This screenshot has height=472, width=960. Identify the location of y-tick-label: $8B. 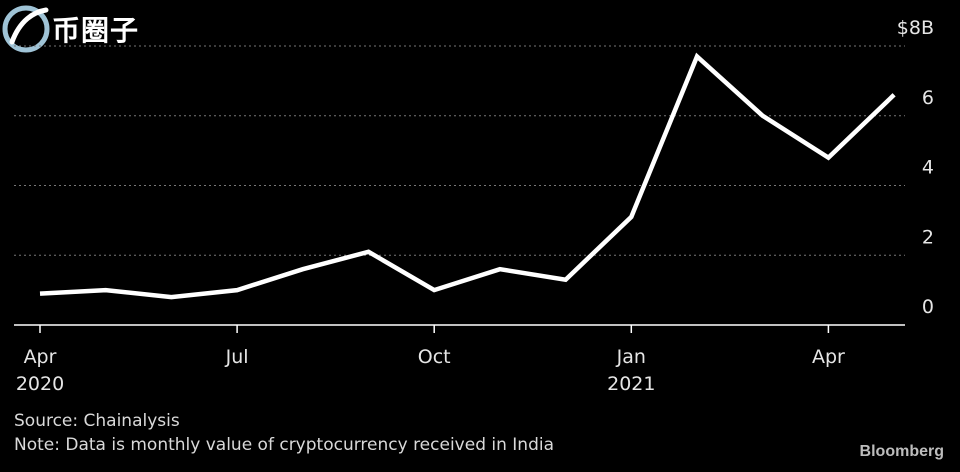
(915, 28).